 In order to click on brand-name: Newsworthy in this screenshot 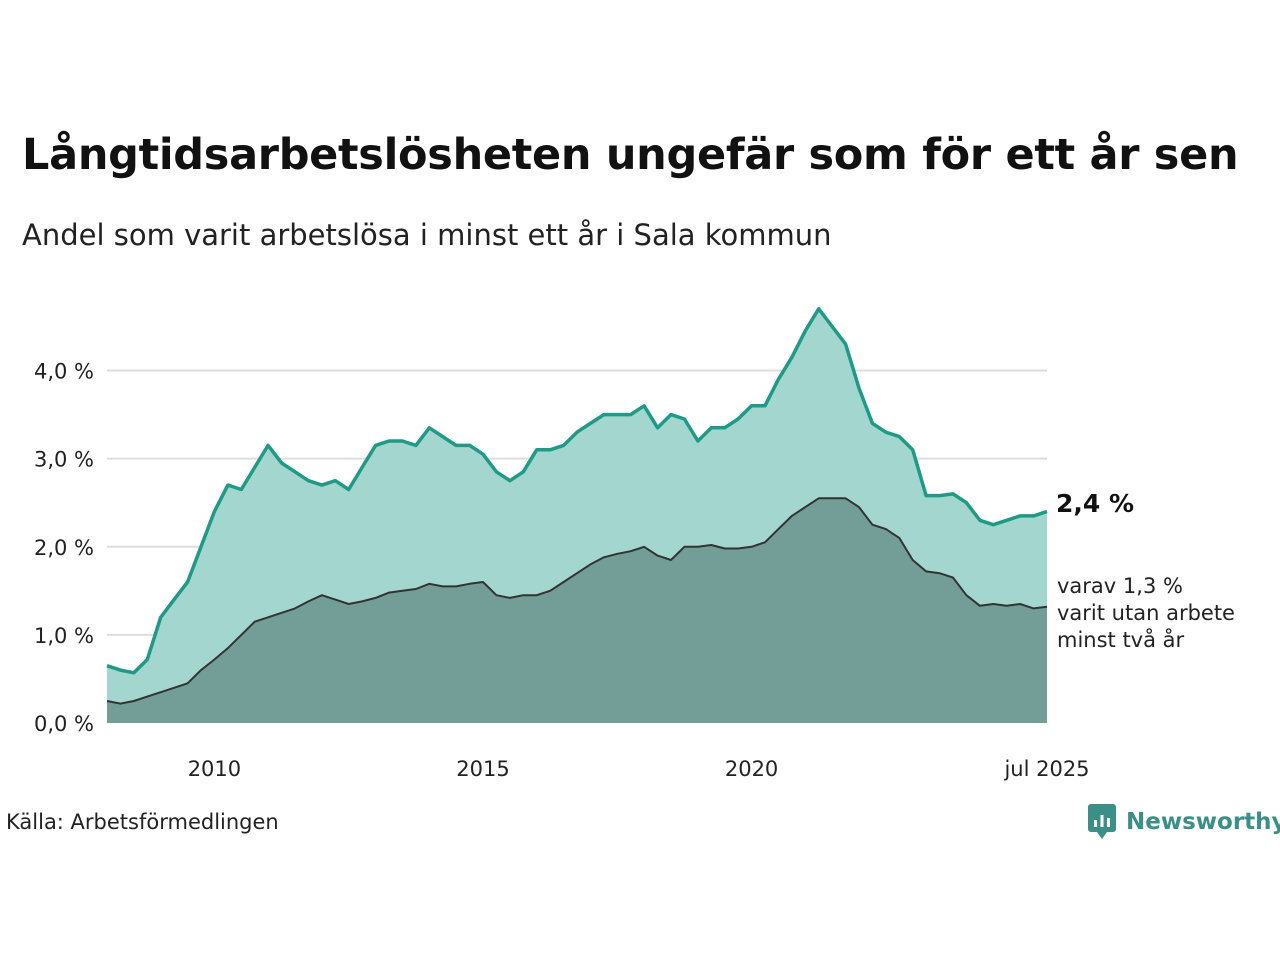, I will do `click(1203, 822)`.